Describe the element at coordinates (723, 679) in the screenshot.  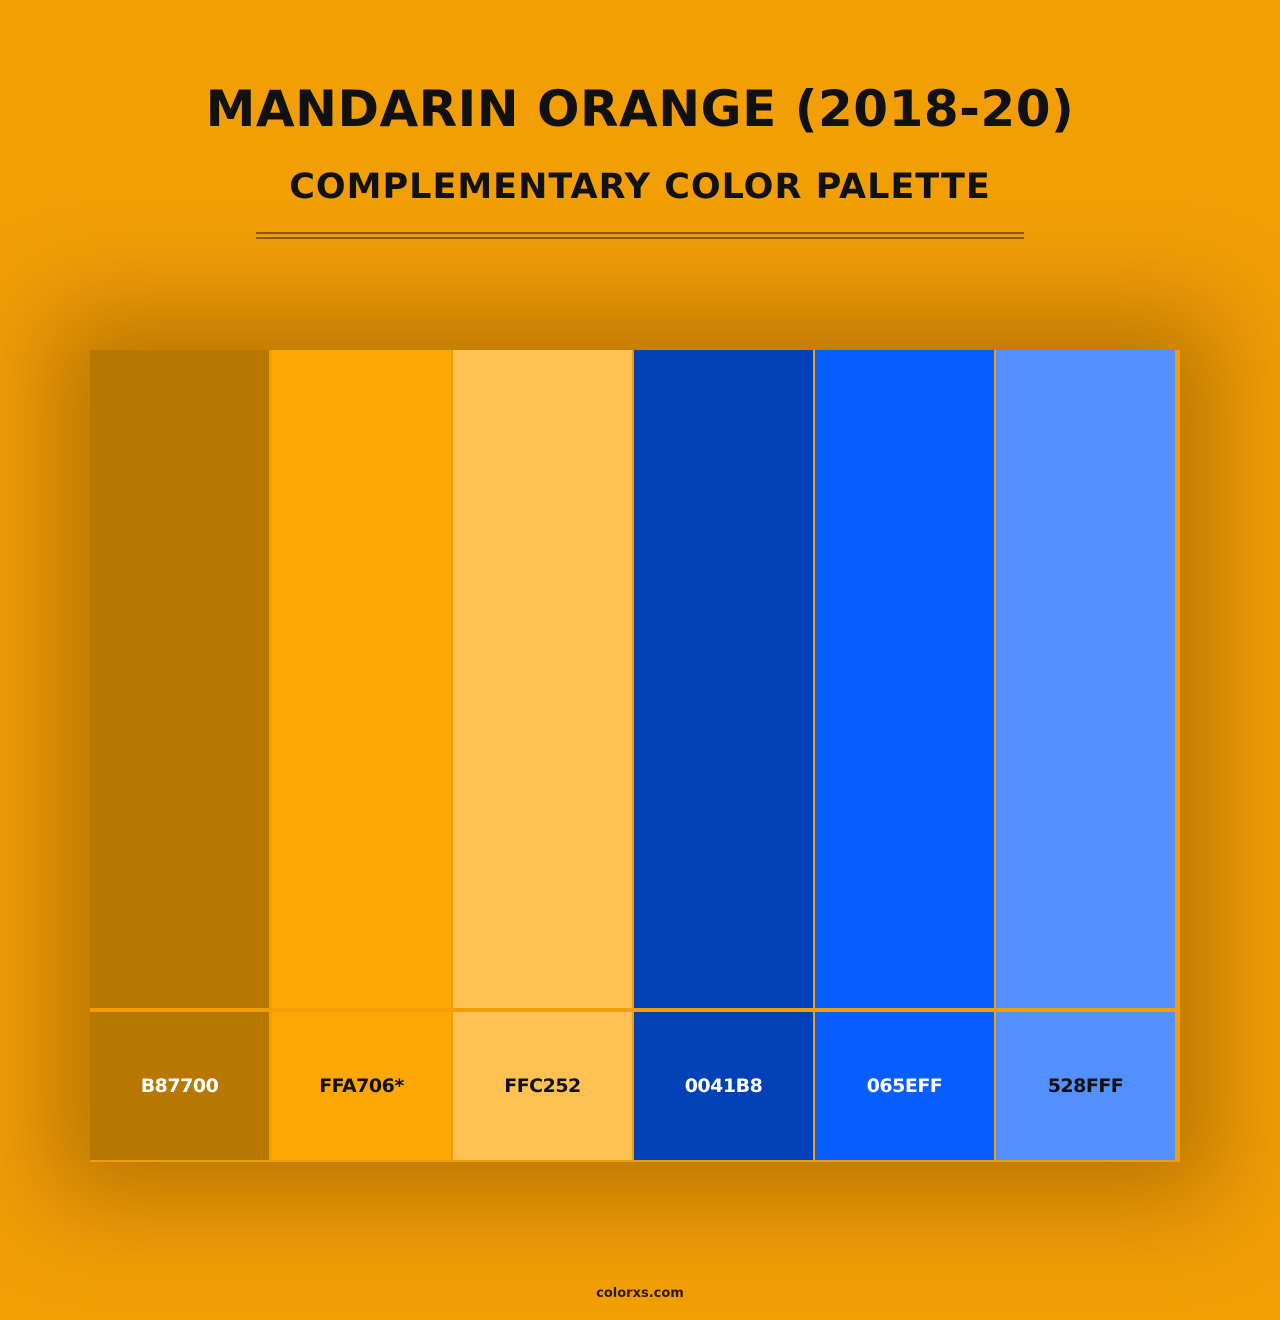
I see `swatch-4-color-block` at that location.